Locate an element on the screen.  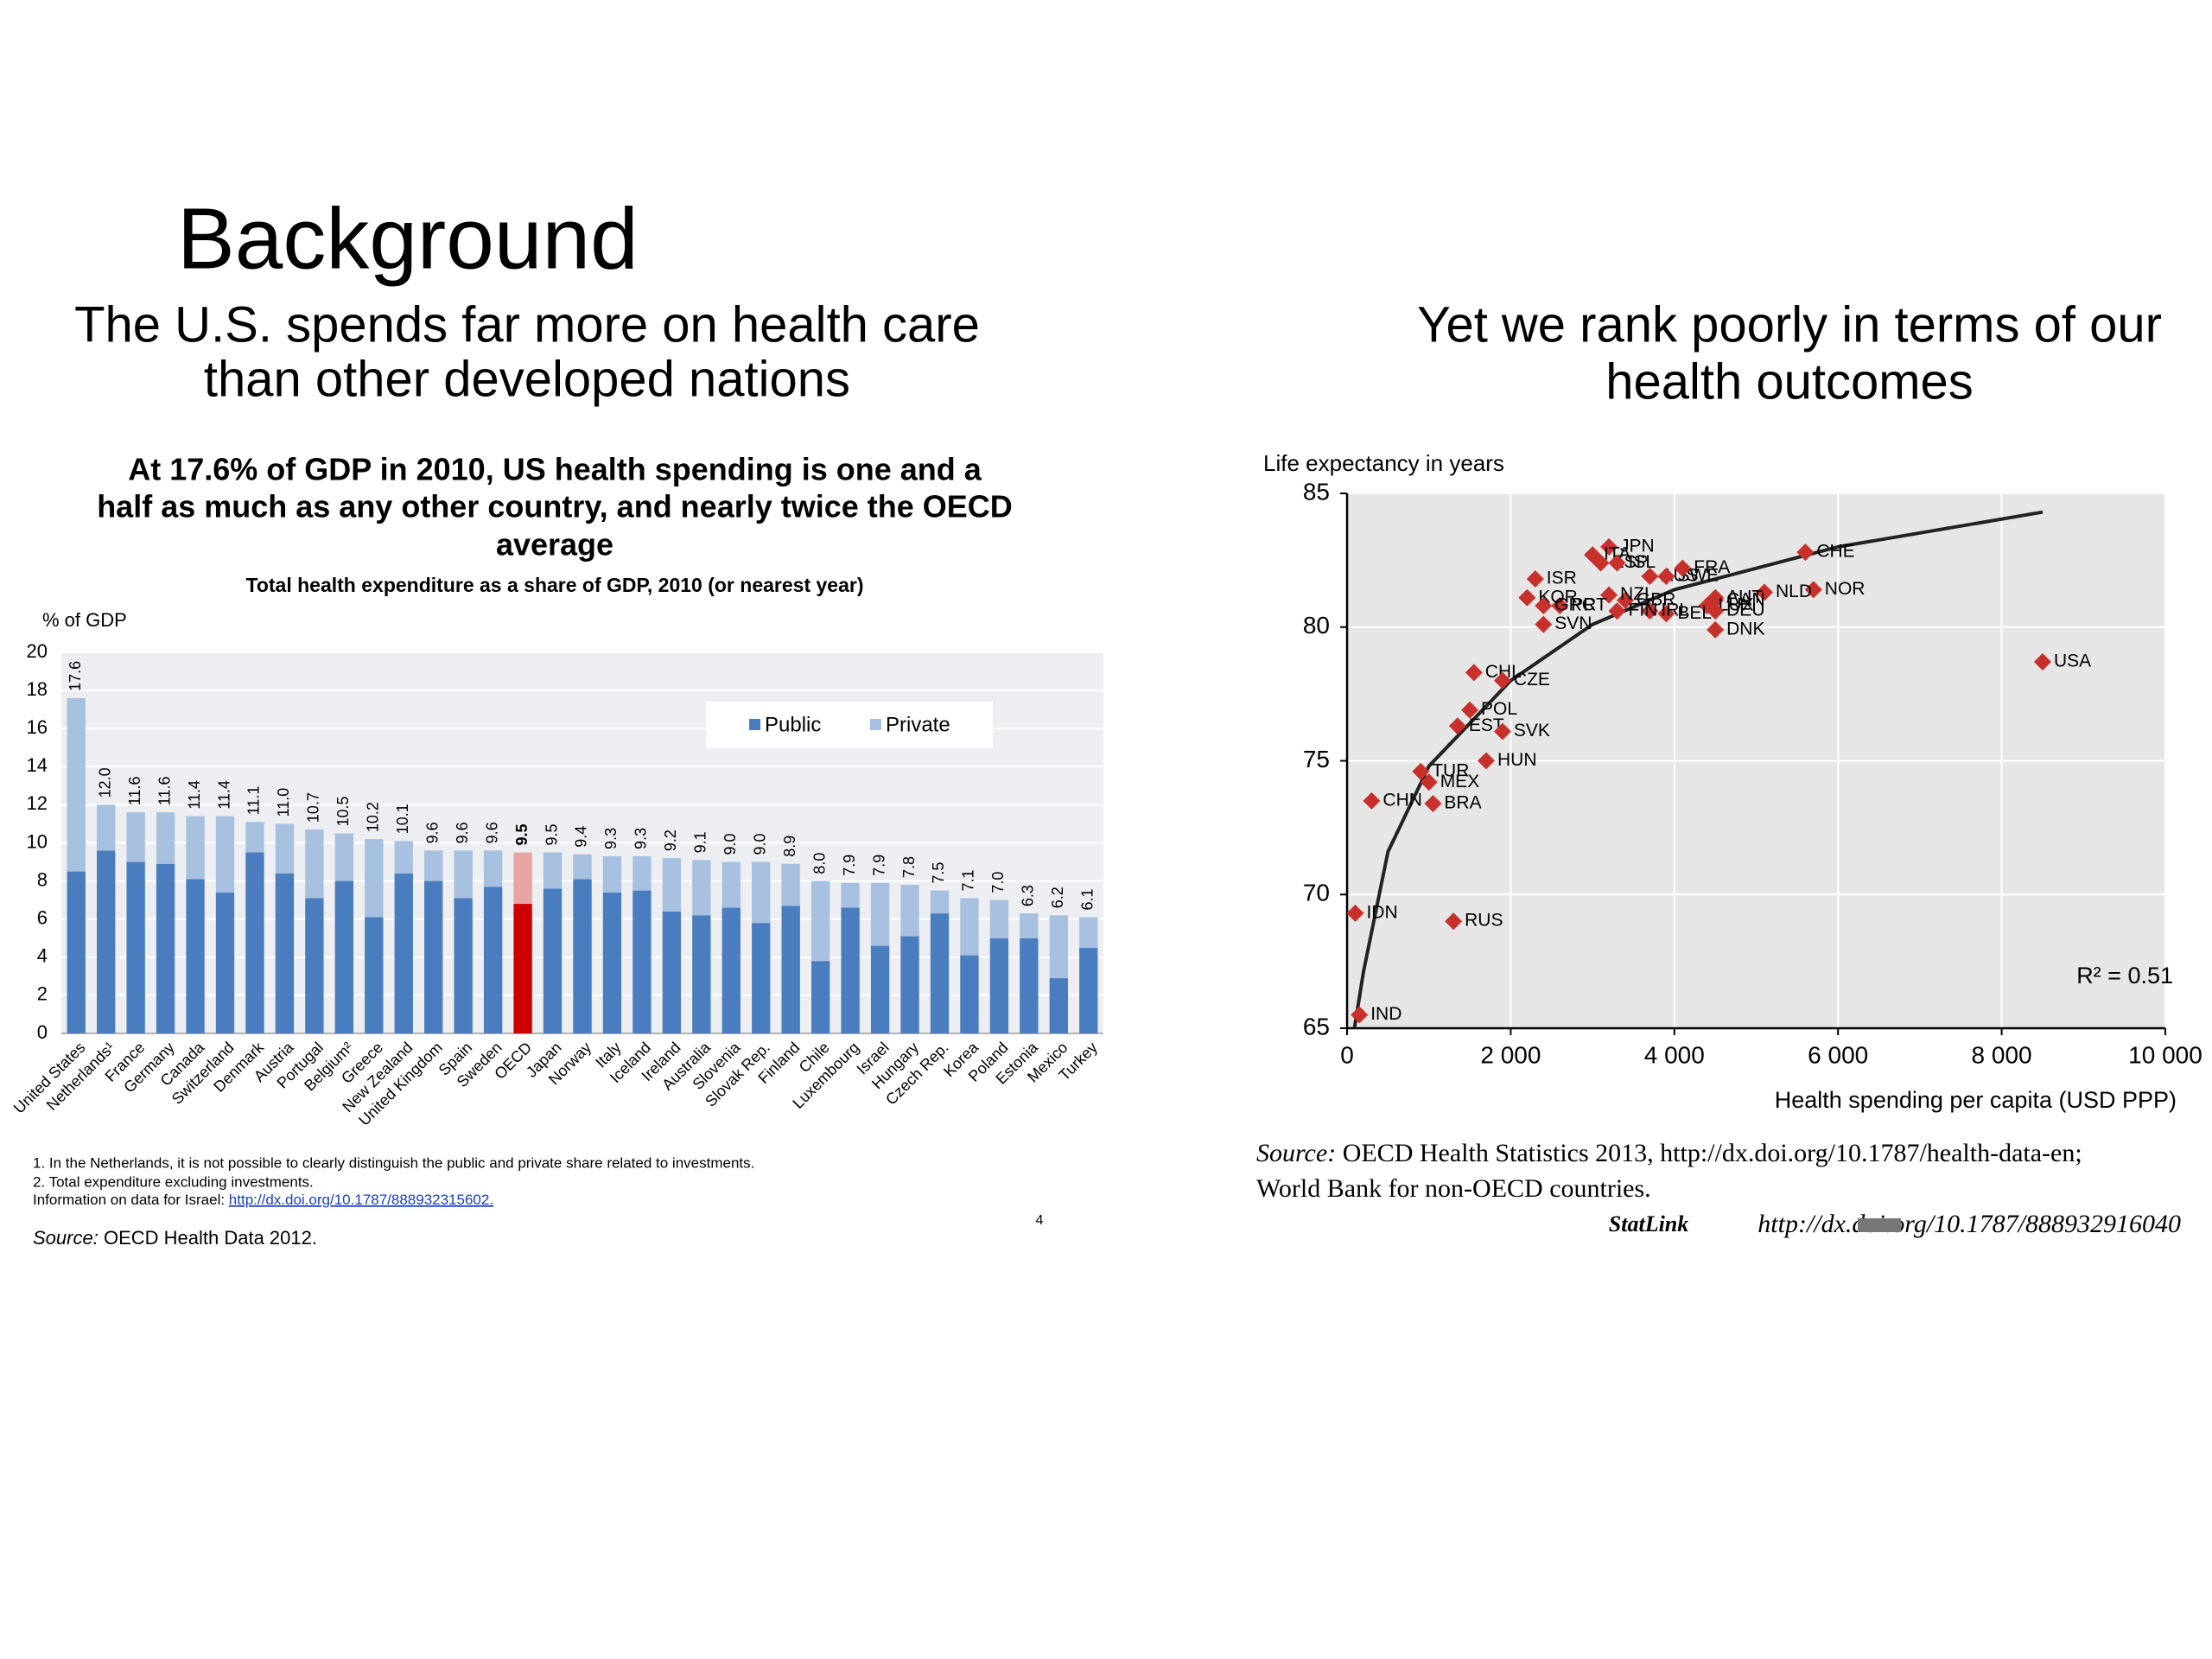
point-label: PRT is located at coordinates (1589, 605).